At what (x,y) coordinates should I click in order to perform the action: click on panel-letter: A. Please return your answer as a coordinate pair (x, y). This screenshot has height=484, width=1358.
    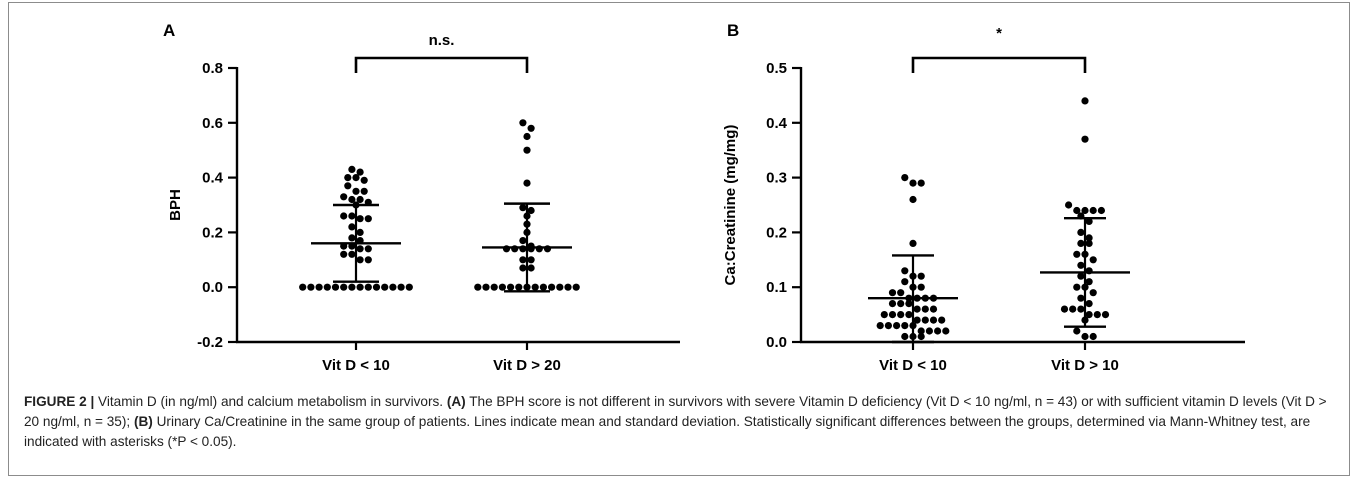
    Looking at the image, I should click on (169, 30).